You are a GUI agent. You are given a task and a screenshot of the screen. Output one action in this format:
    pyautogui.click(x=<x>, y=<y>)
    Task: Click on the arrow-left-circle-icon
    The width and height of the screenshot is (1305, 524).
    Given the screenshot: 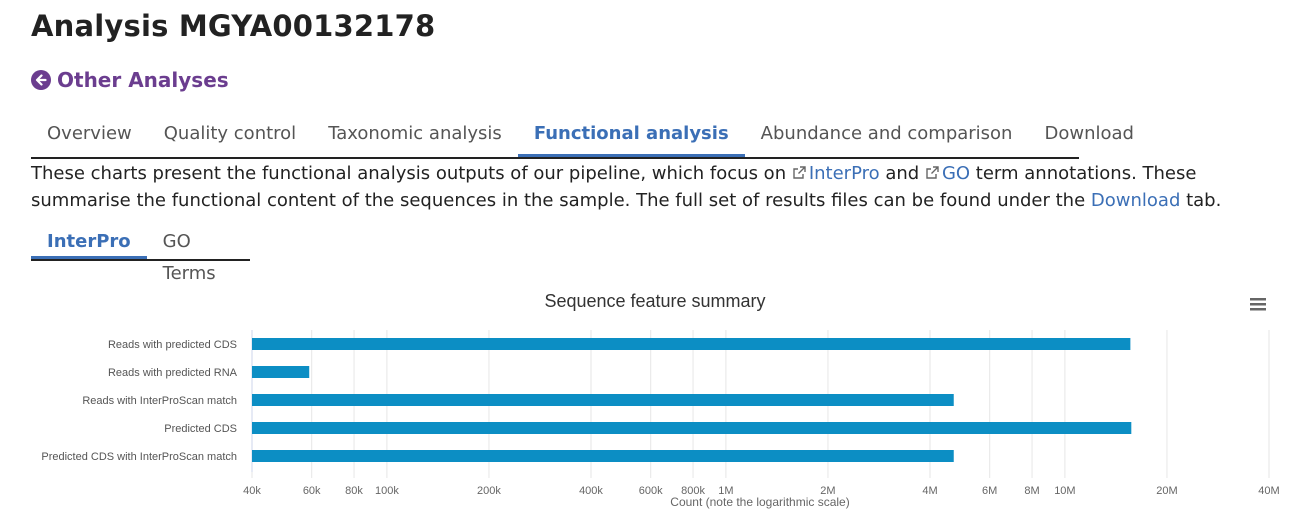 What is the action you would take?
    pyautogui.click(x=41, y=80)
    